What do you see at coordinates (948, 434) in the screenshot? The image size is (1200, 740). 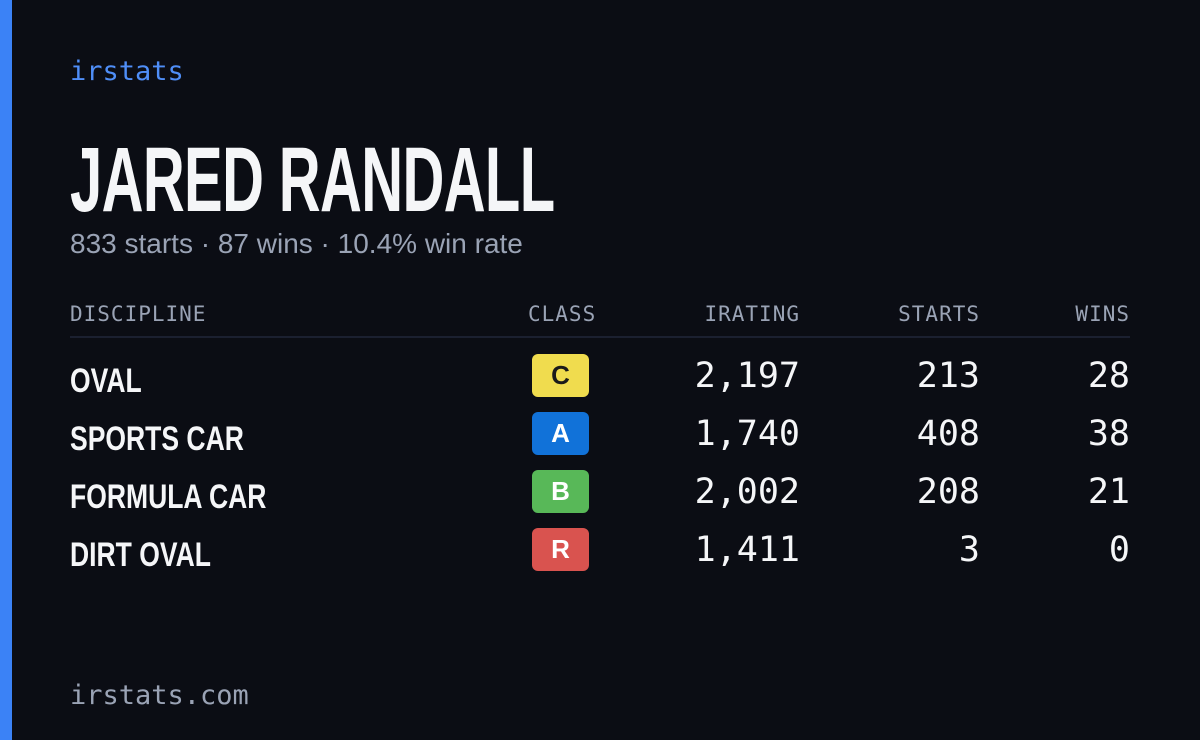 I see `starts: 408` at bounding box center [948, 434].